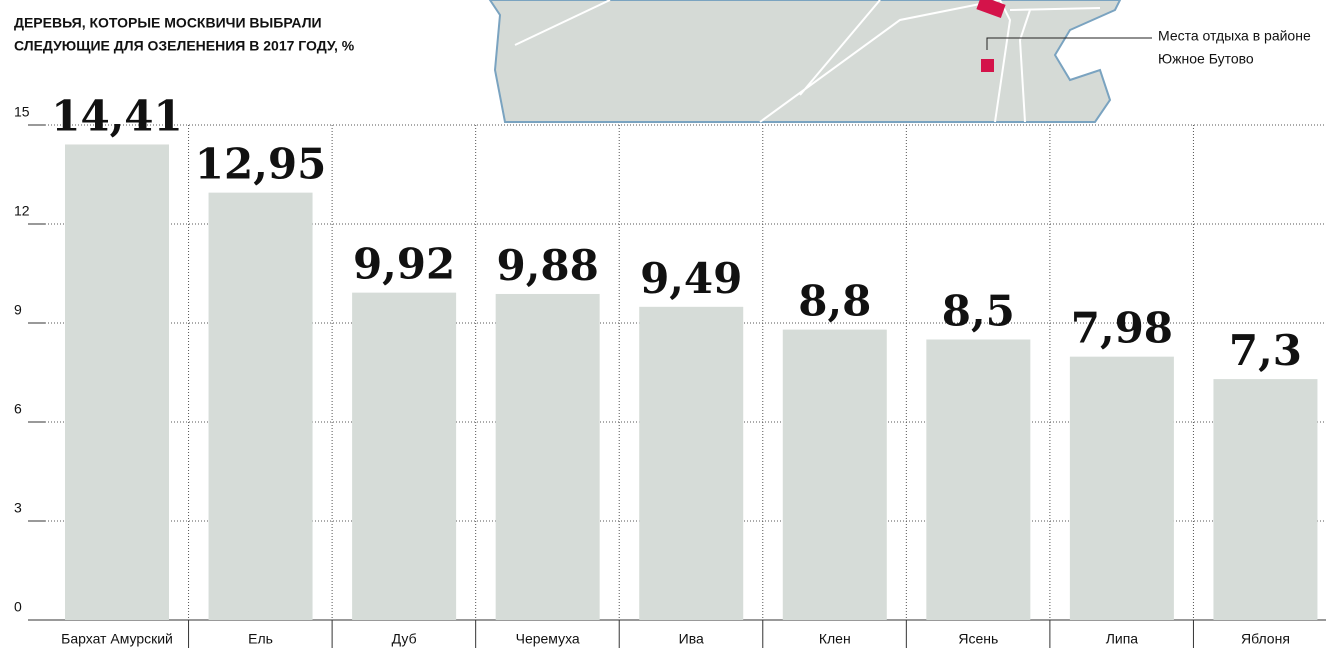 The height and width of the screenshot is (660, 1326). What do you see at coordinates (117, 115) in the screenshot?
I see `value-label: 14,41` at bounding box center [117, 115].